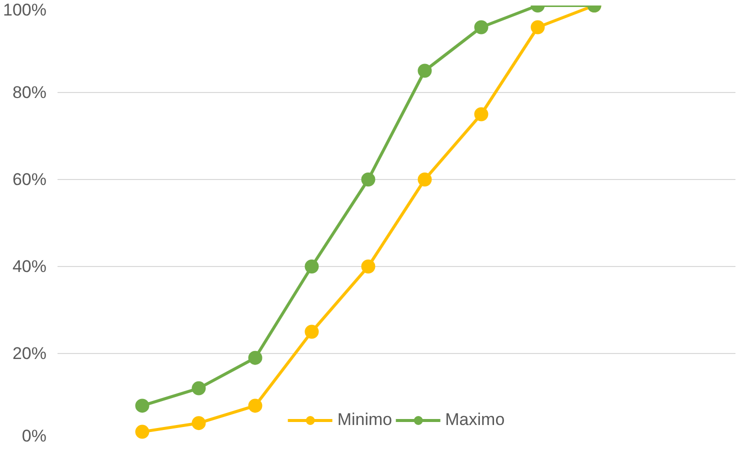  Describe the element at coordinates (25, 10) in the screenshot. I see `y-tick-label: 100%` at that location.